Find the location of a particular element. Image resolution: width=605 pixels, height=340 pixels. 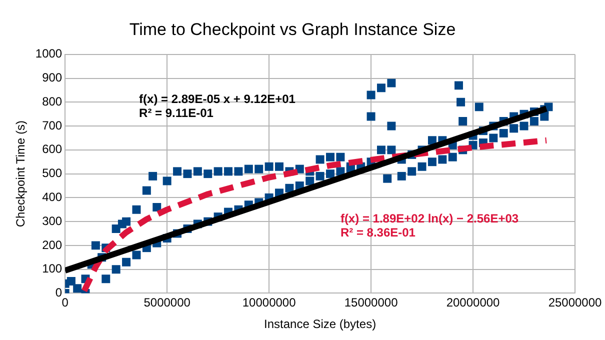

y-tick-label: 900 is located at coordinates (52, 77).